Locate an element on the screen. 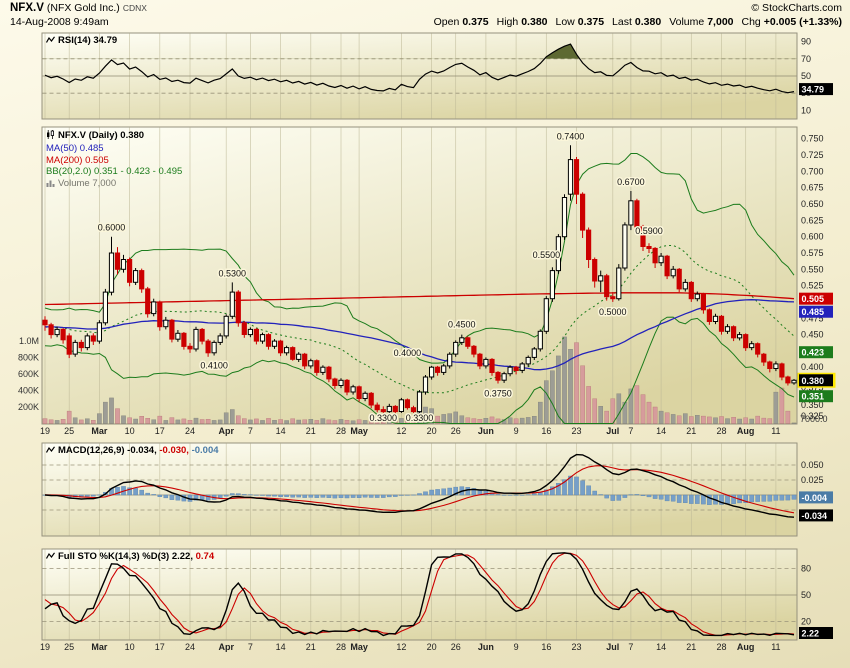  legend-row: Full STO %K(14,3) %D(3) 2.22, 0.74 is located at coordinates (130, 557).